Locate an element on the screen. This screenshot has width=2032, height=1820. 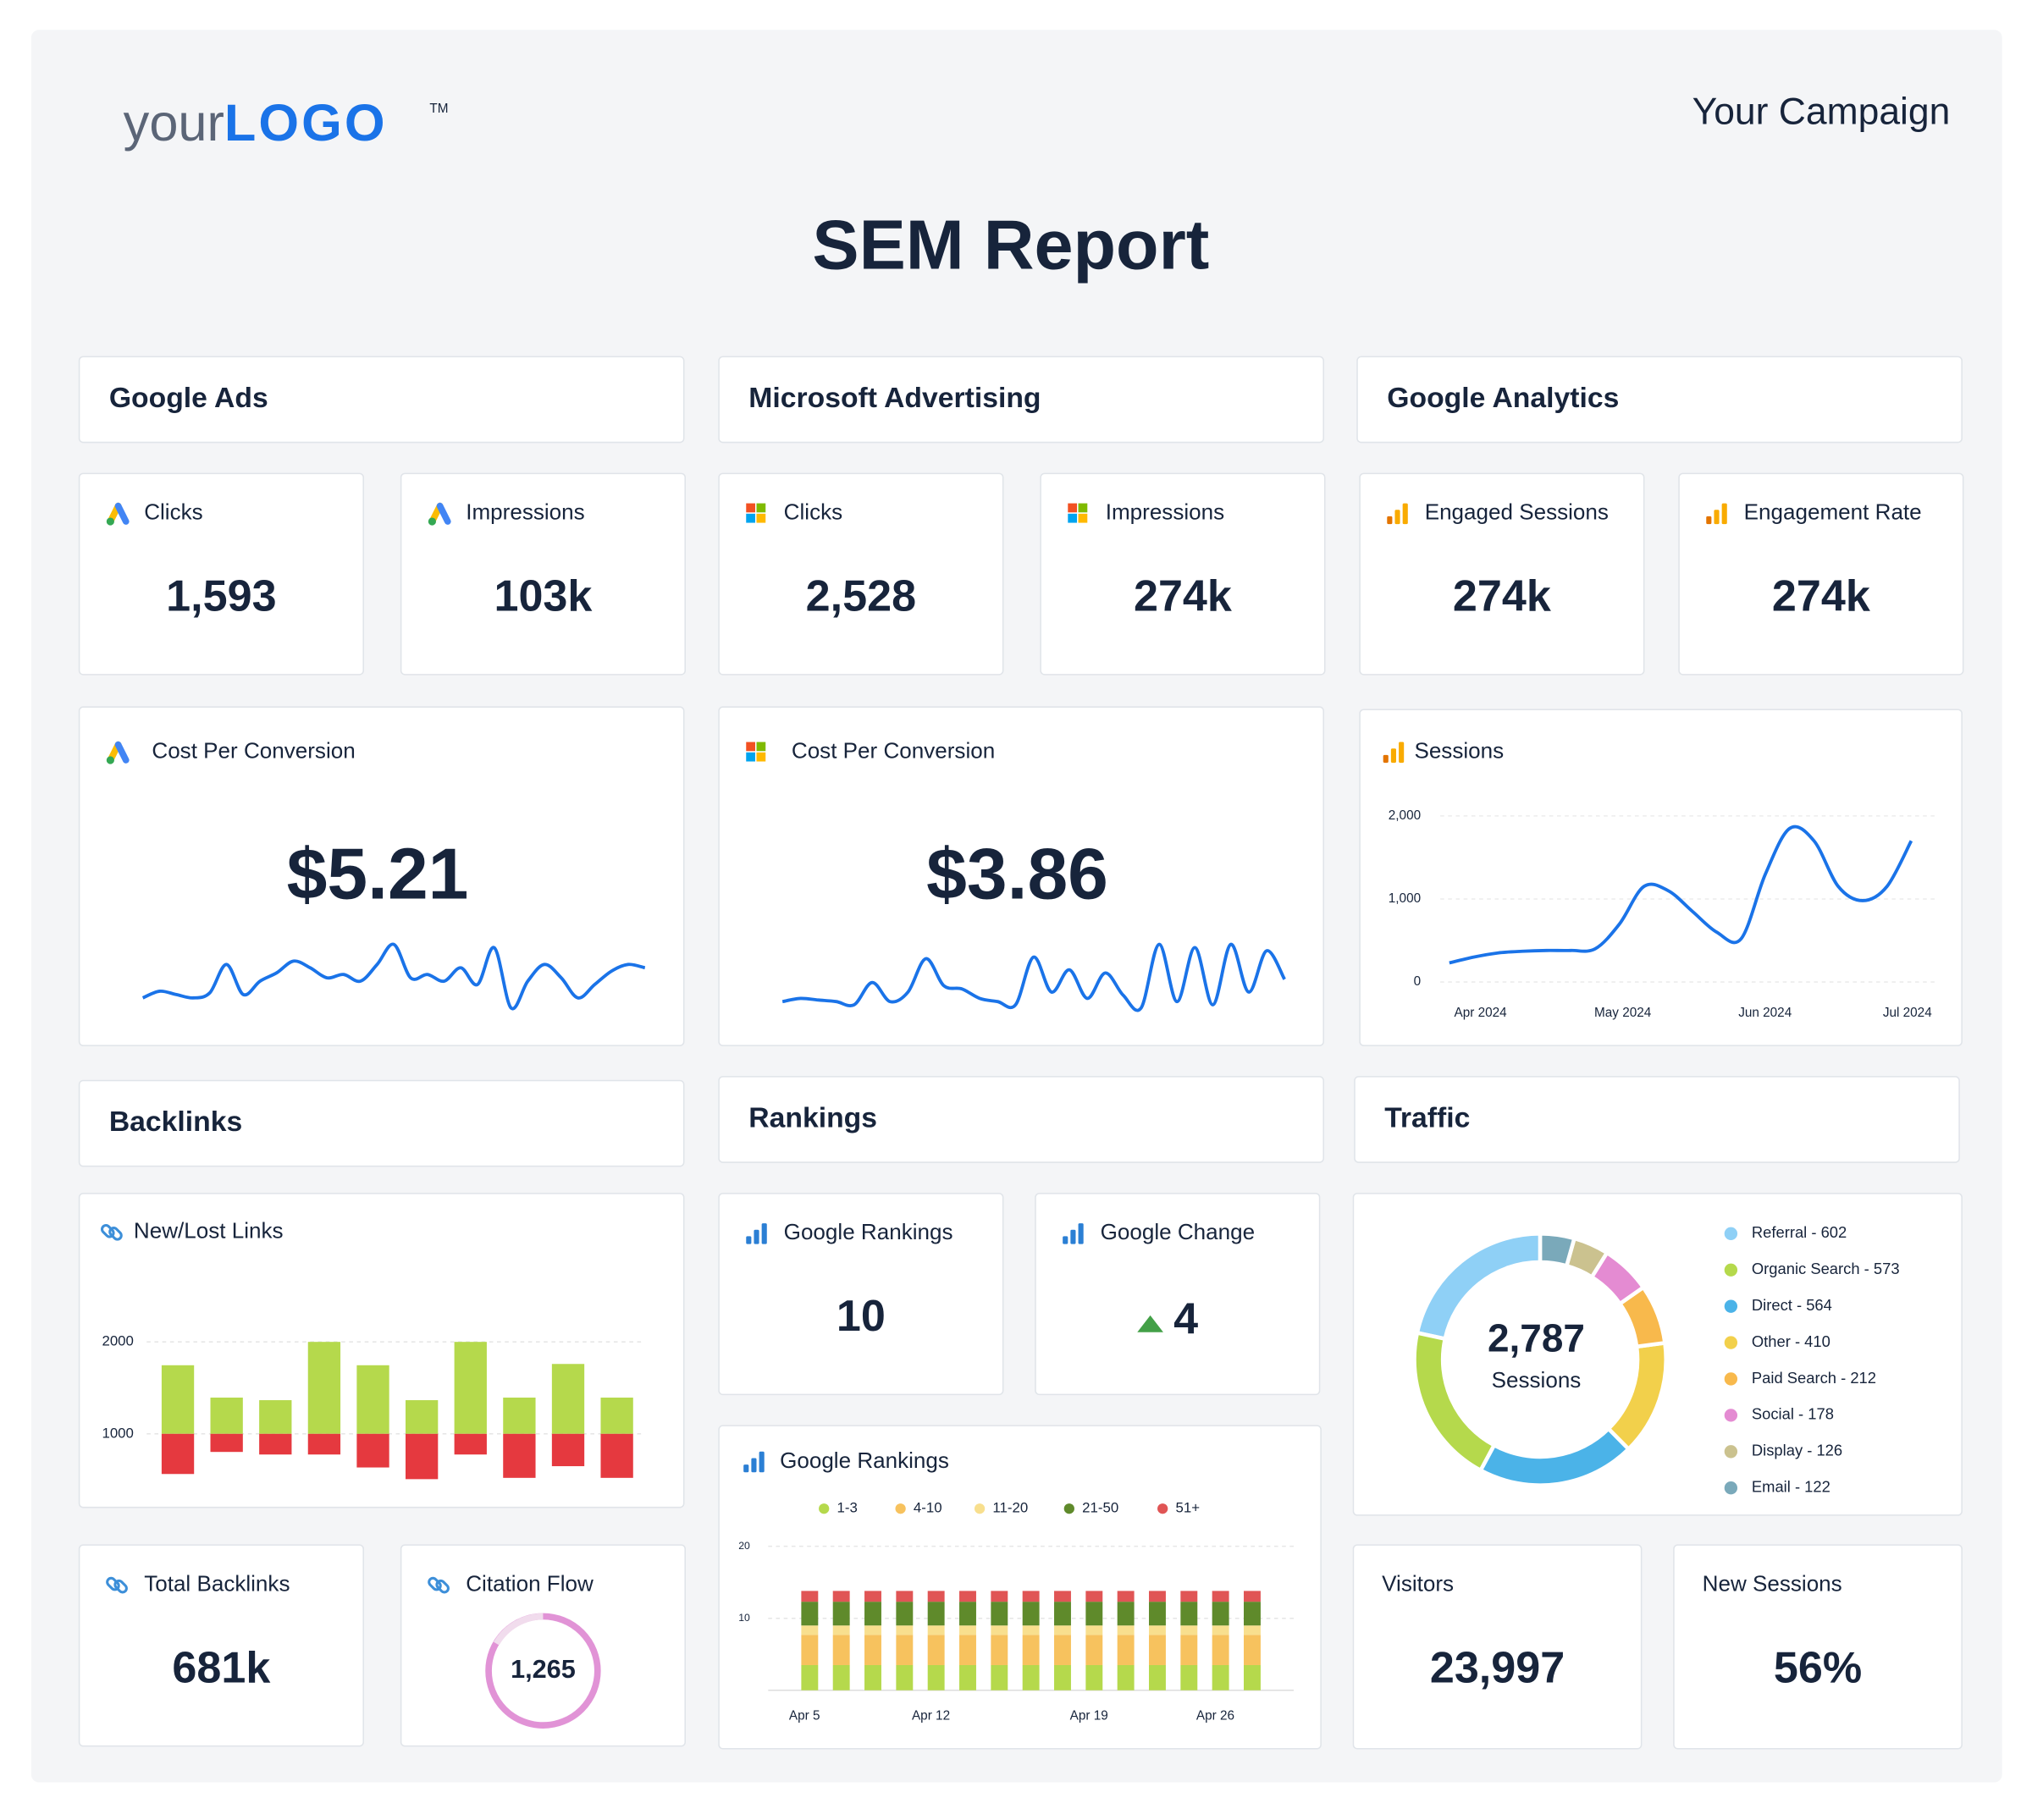
legend-label: Social - 178 is located at coordinates (1793, 1414).